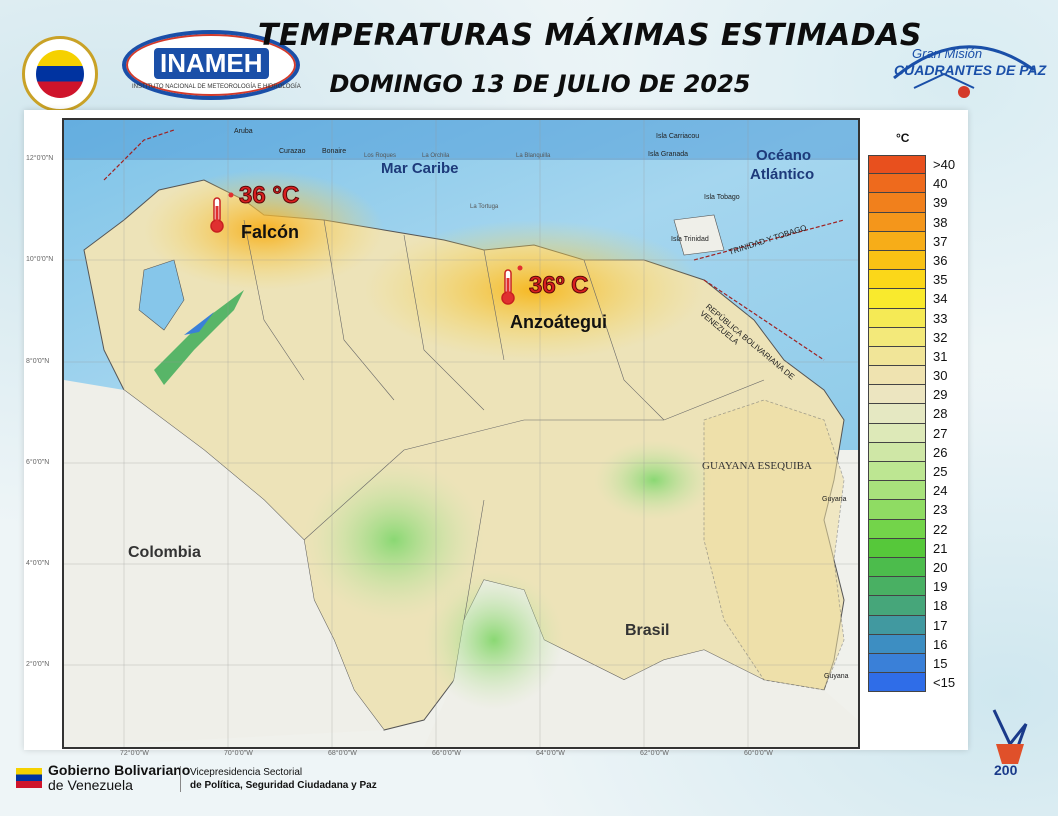 The image size is (1058, 816). I want to click on legend-row: 21, so click(928, 548).